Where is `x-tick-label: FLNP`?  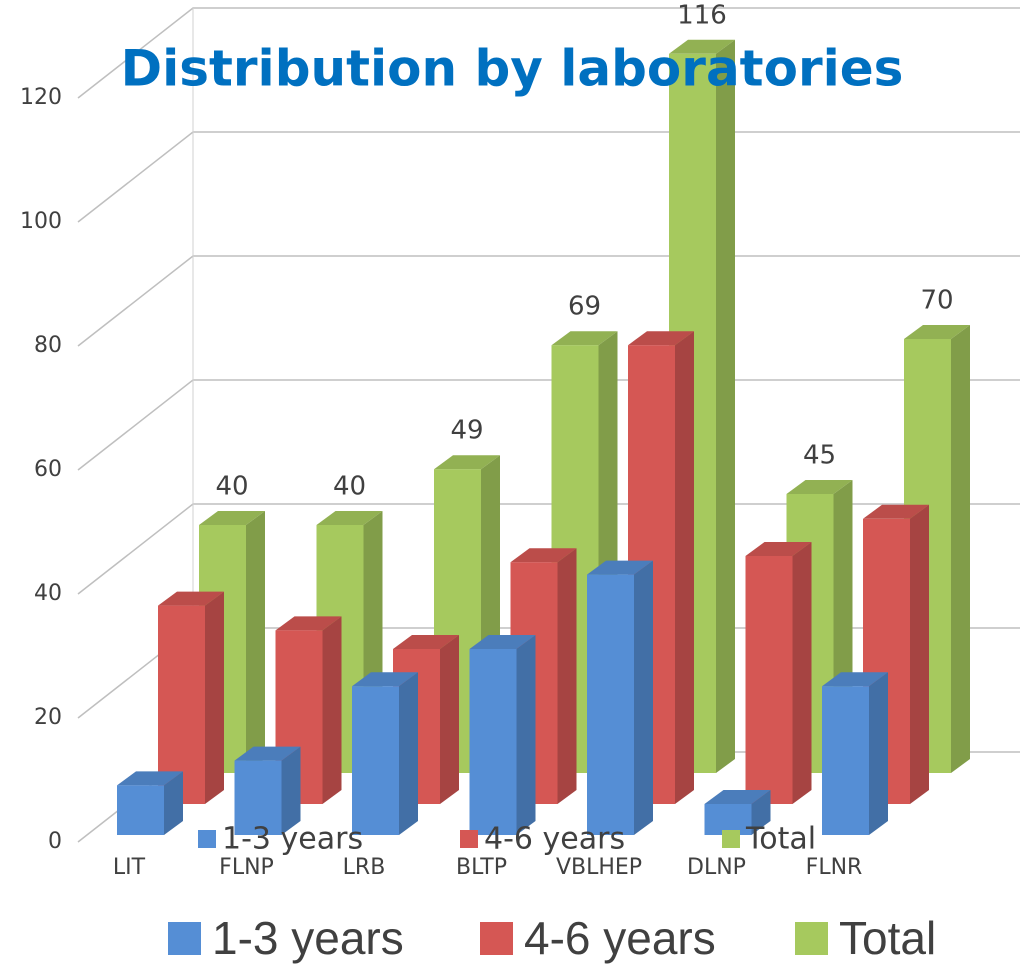
x-tick-label: FLNP is located at coordinates (246, 867).